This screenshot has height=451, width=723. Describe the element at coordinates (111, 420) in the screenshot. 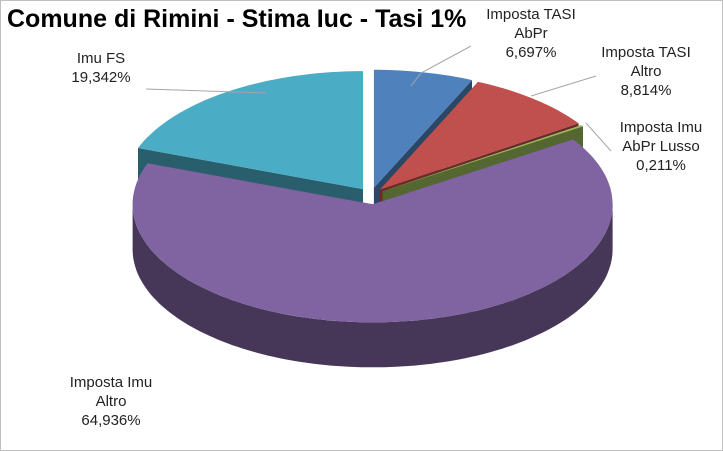

I see `value-label: 64,936%` at that location.